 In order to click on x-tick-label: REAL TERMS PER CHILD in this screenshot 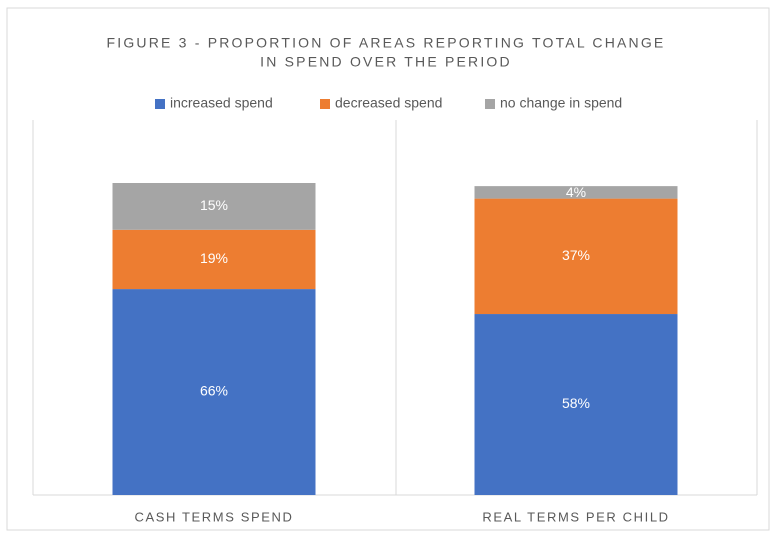, I will do `click(575, 516)`.